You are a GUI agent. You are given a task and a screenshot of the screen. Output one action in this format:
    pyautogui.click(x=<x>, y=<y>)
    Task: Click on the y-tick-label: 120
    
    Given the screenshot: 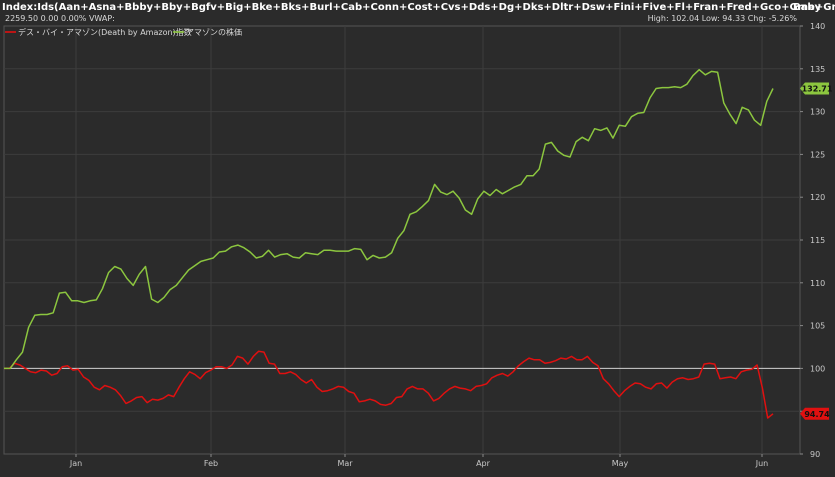 What is the action you would take?
    pyautogui.click(x=817, y=197)
    